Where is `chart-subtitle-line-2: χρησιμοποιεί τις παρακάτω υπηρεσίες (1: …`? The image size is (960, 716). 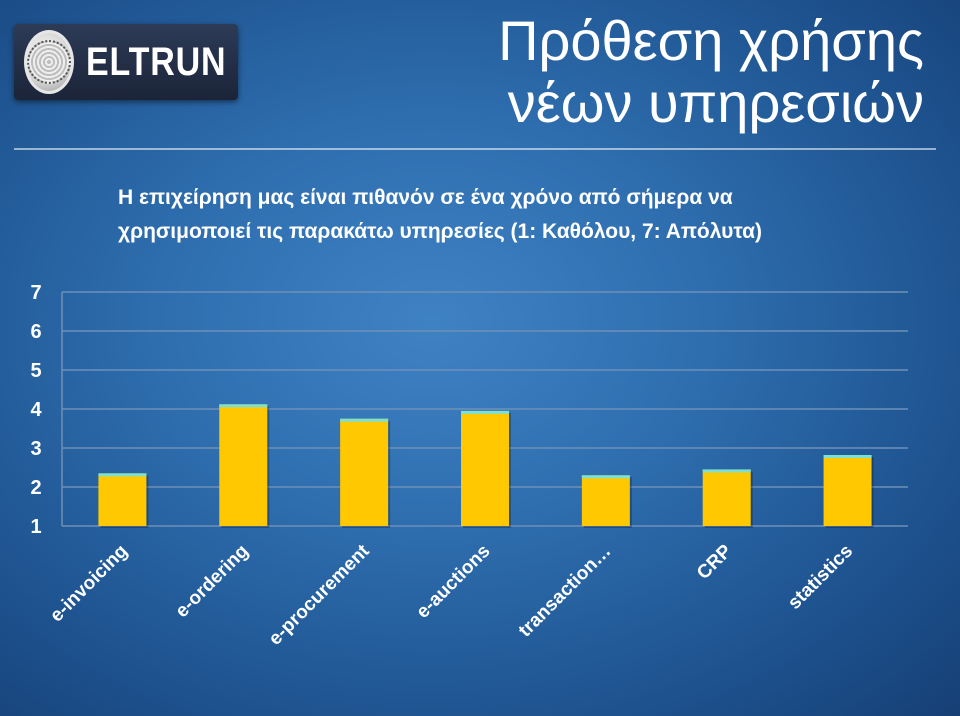
chart-subtitle-line-2: χρησιμοποιεί τις παρακάτω υπηρεσίες (1: … is located at coordinates (440, 231).